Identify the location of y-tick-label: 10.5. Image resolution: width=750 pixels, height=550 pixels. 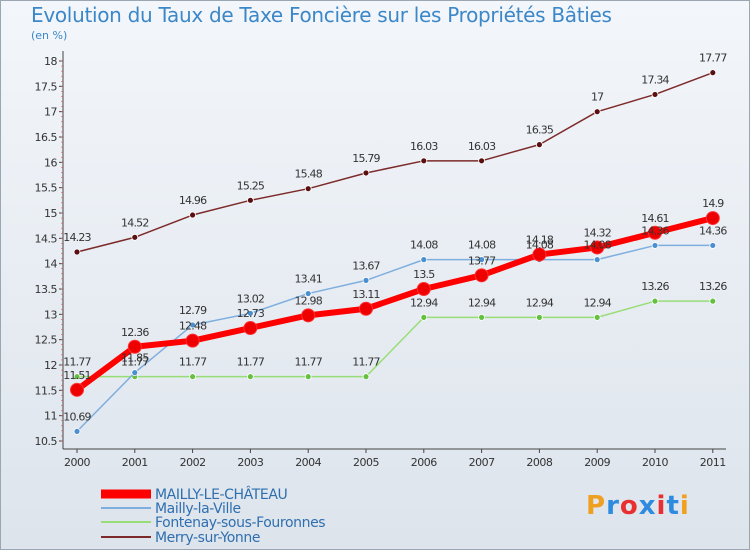
(46, 441).